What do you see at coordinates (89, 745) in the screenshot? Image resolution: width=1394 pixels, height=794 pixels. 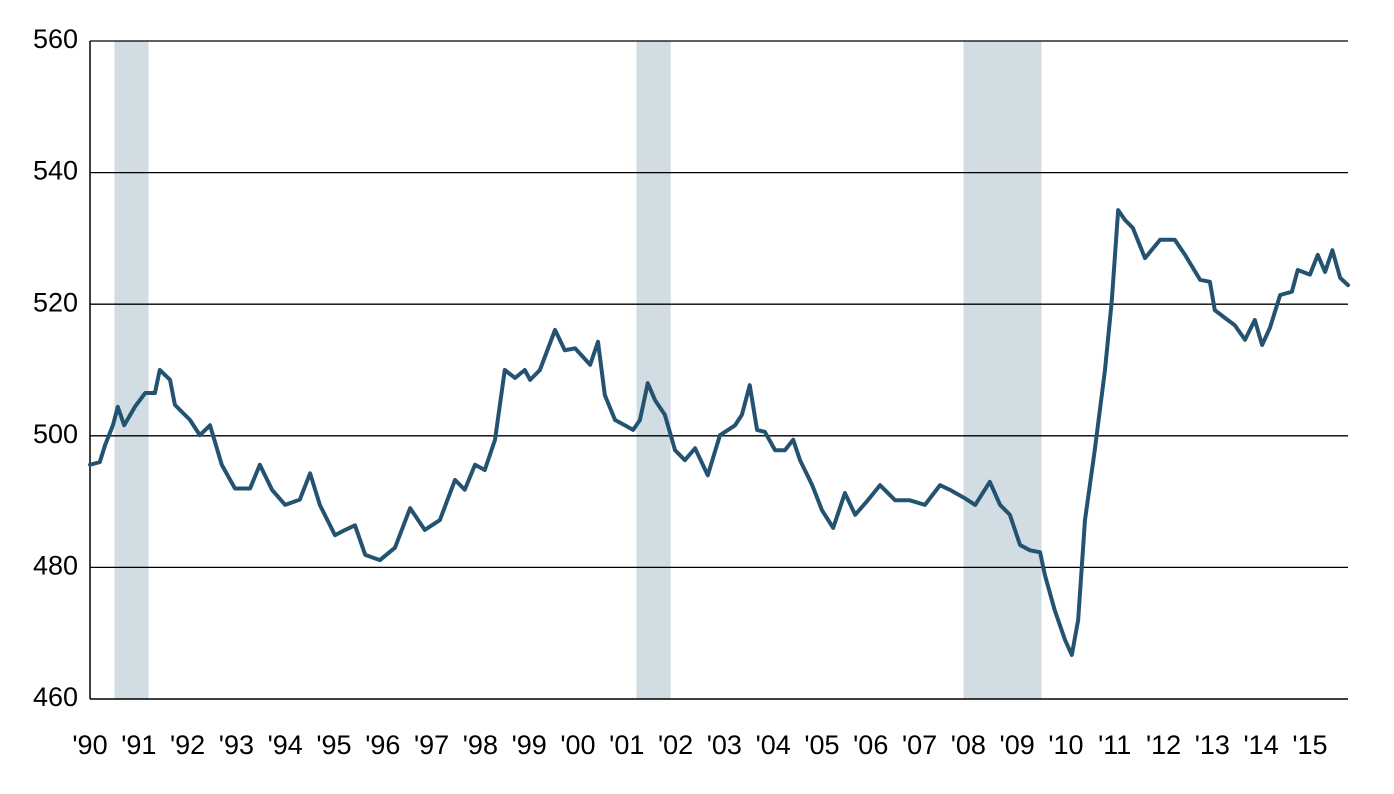 I see `x-tick-label: '90` at bounding box center [89, 745].